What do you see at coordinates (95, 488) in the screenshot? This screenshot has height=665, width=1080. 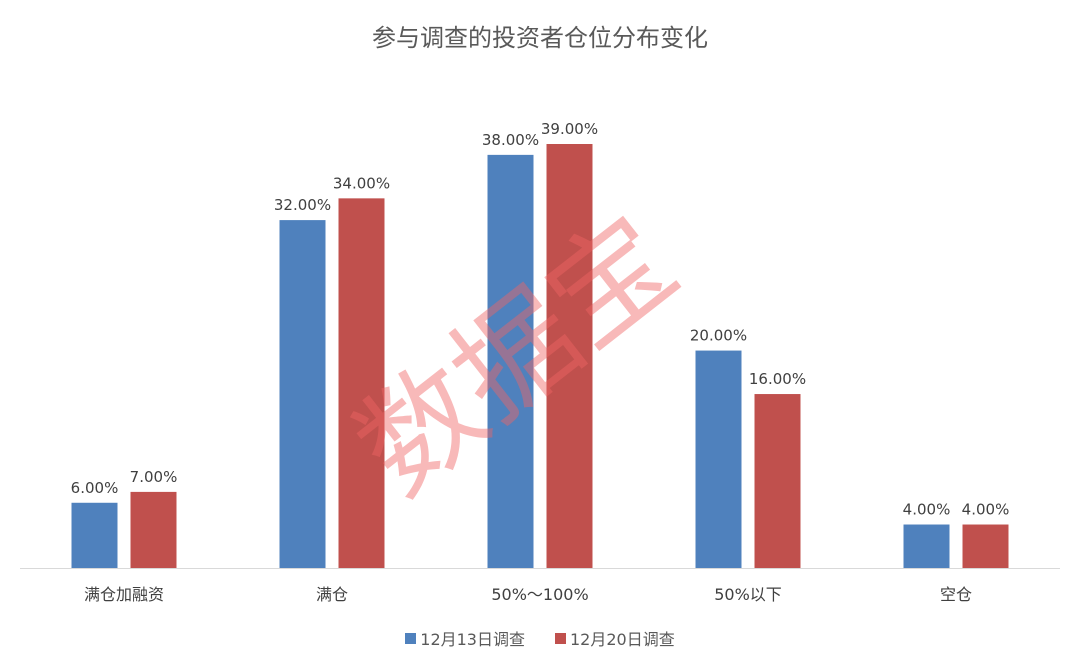 I see `data-label-series-1-0: 6.00%` at bounding box center [95, 488].